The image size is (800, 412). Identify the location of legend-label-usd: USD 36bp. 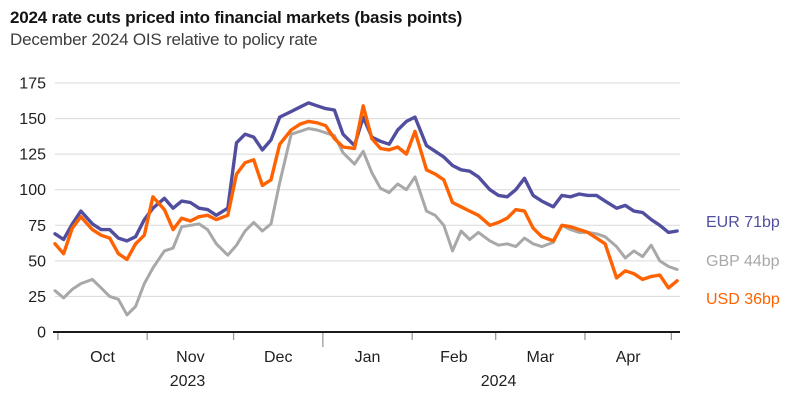
(743, 299).